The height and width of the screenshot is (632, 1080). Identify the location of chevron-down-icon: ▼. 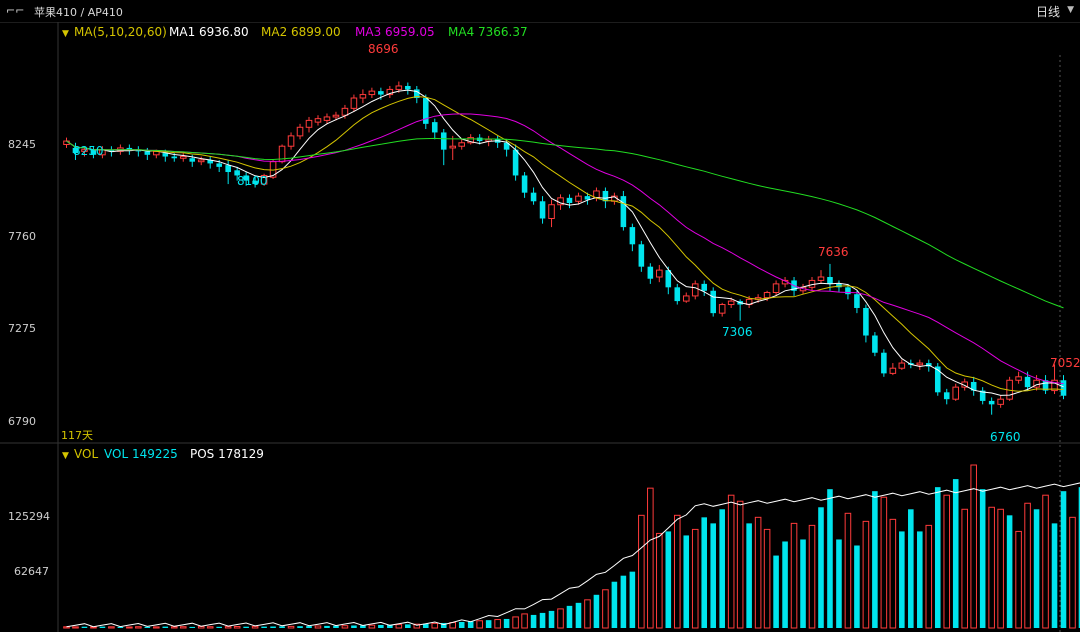
(1070, 10).